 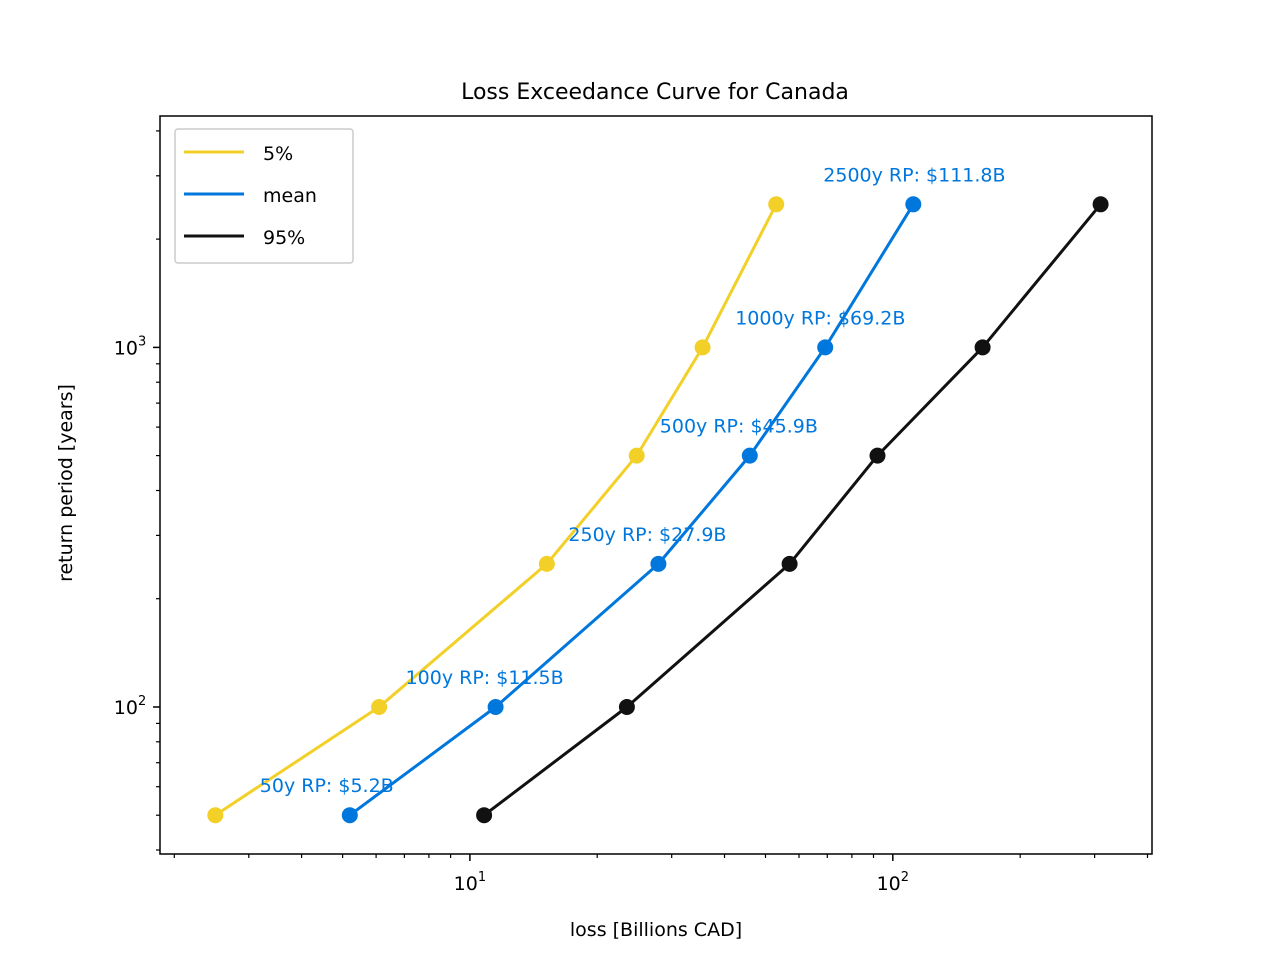 What do you see at coordinates (130, 346) in the screenshot?
I see `y-tick-label: 10³` at bounding box center [130, 346].